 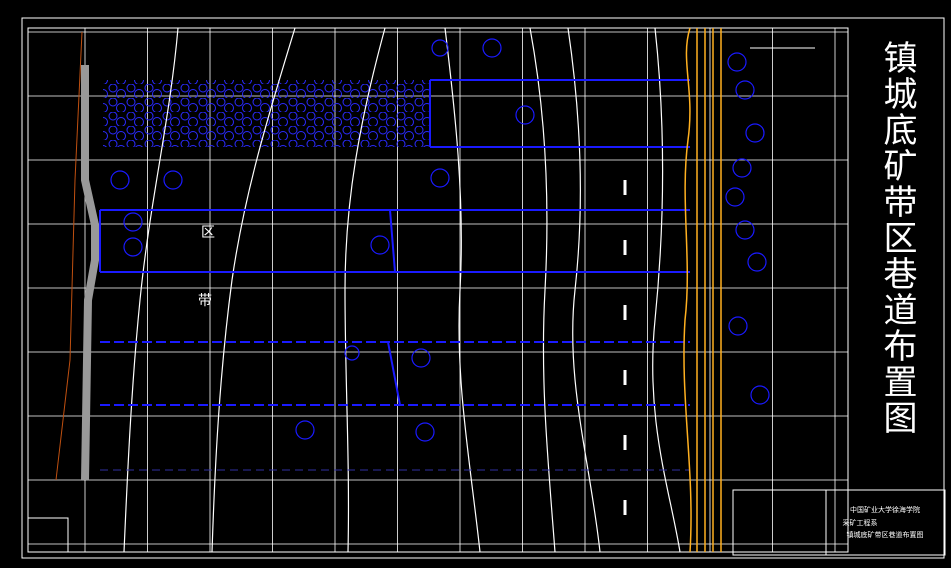 What do you see at coordinates (48, 535) in the screenshot?
I see `legend-table` at bounding box center [48, 535].